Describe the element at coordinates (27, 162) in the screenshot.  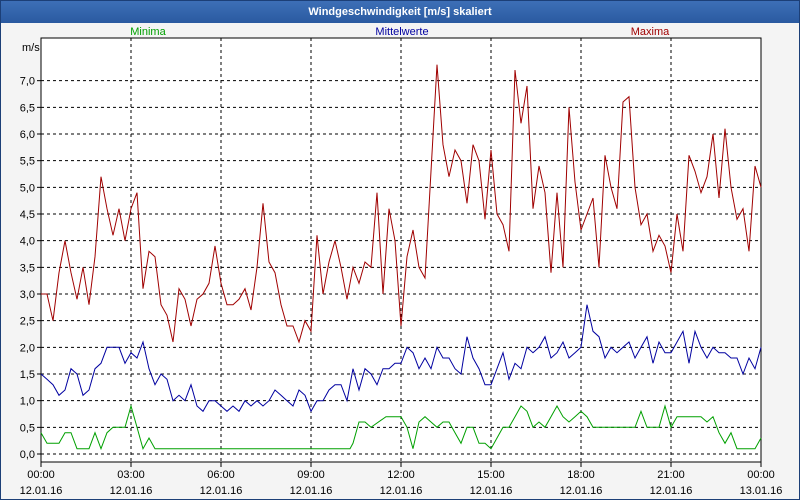
I see `y-tick-label: 5,5` at that location.